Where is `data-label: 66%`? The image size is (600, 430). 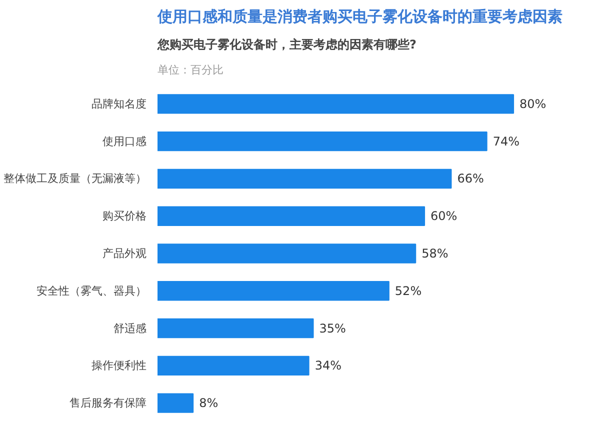
data-label: 66% is located at coordinates (470, 179).